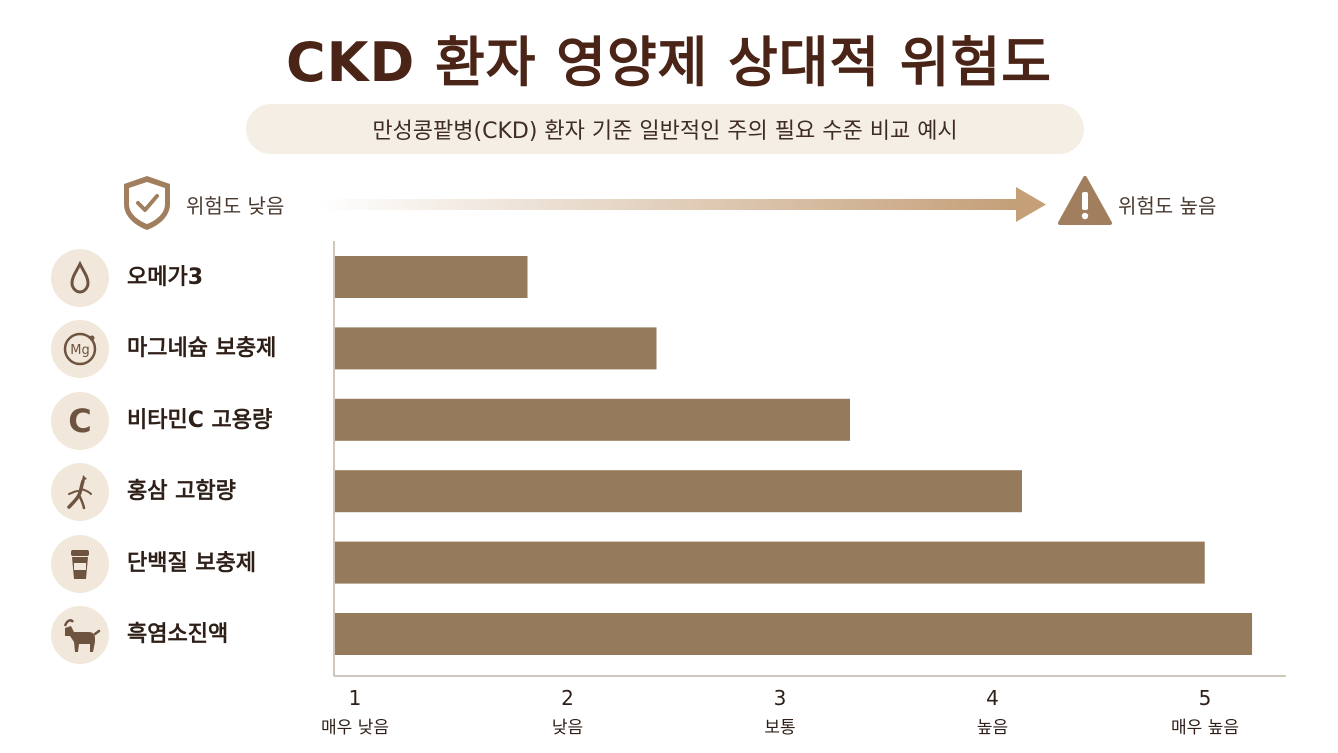 The image size is (1338, 753). Describe the element at coordinates (992, 728) in the screenshot. I see `x-tick-label-4: 높음` at that location.